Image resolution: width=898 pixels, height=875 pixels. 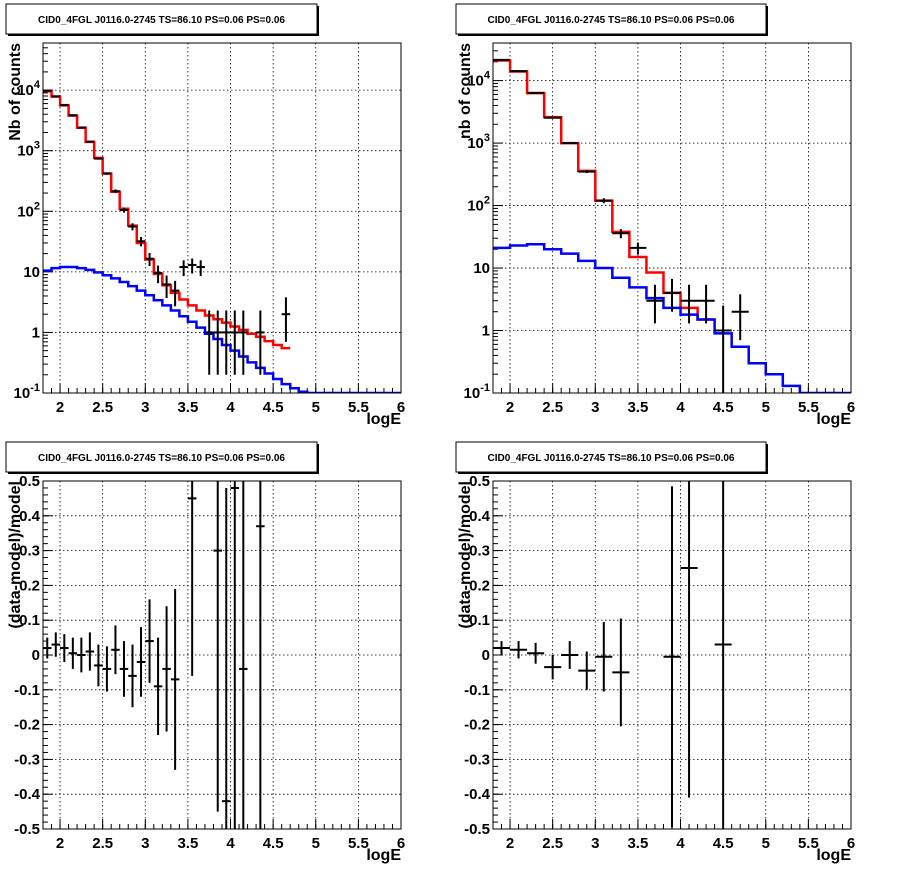 What do you see at coordinates (672, 318) in the screenshot?
I see `series-1-step-line` at bounding box center [672, 318].